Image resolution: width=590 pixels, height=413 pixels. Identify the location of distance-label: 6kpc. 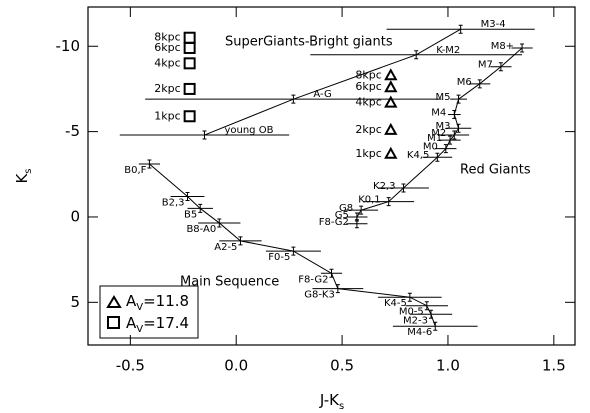
(368, 86).